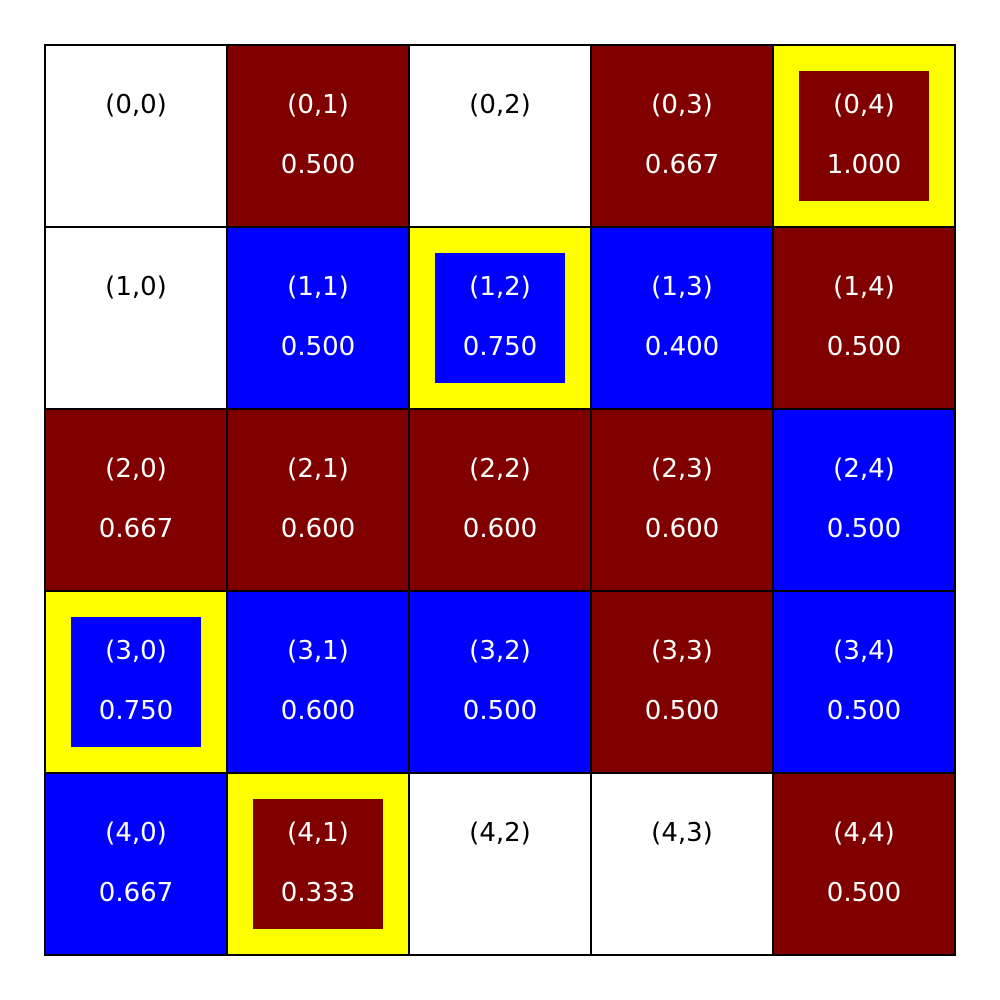  I want to click on grid-cell: (4,2), so click(500, 864).